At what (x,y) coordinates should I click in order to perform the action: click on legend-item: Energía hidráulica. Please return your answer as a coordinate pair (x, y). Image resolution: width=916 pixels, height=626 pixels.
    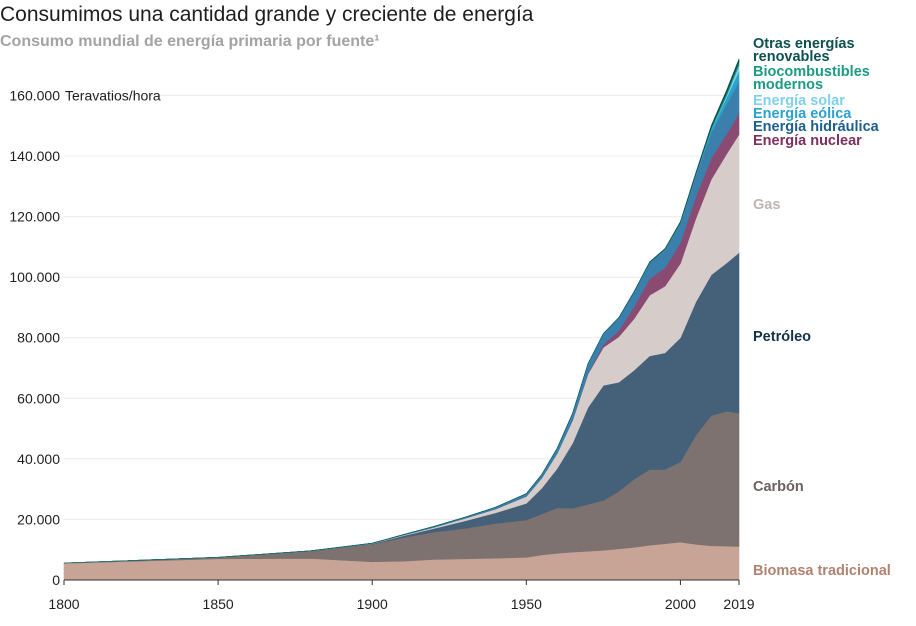
    Looking at the image, I should click on (816, 127).